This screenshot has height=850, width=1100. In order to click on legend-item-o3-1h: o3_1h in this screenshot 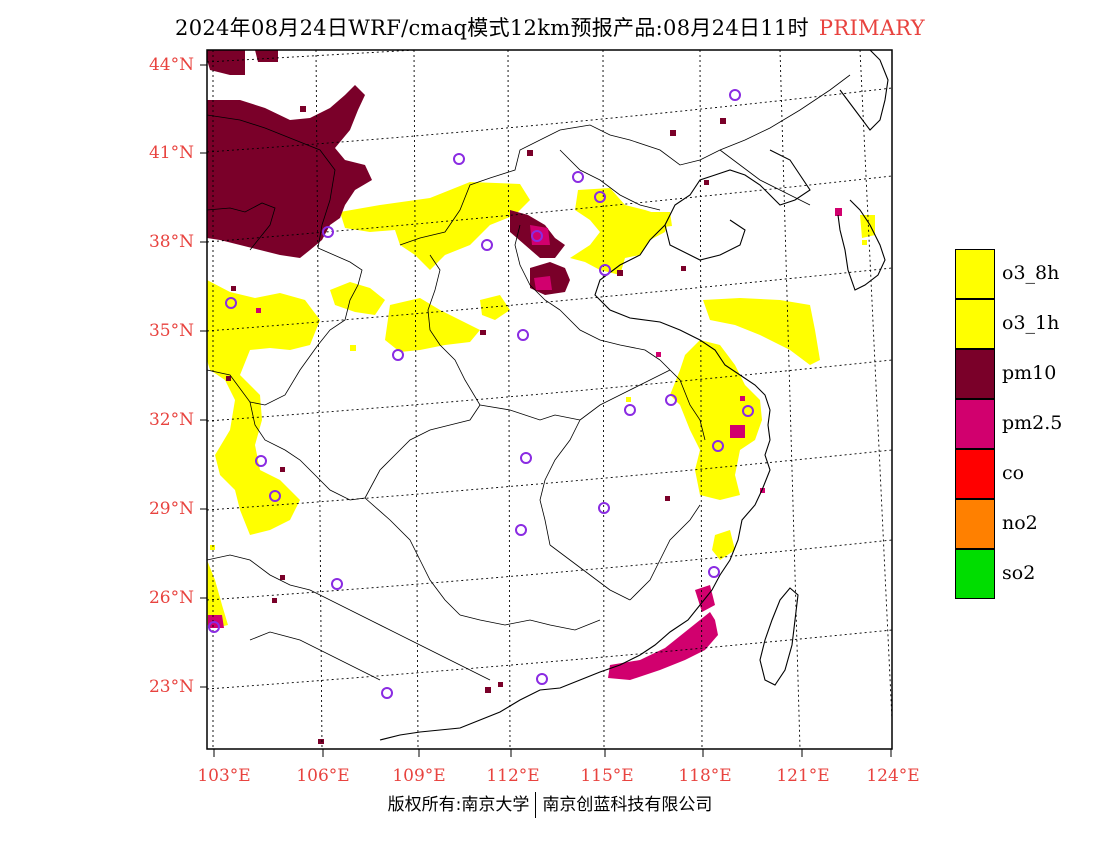, I will do `click(1027, 324)`.